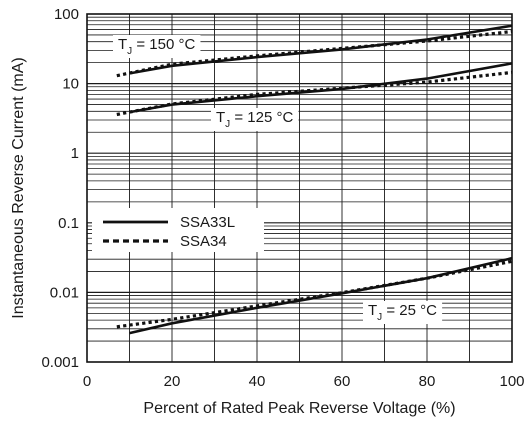 The image size is (525, 421). I want to click on legend: SSA33L SSA34, so click(178, 230).